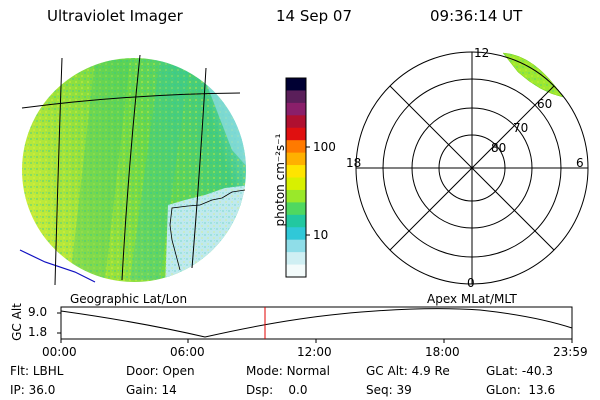  Describe the element at coordinates (38, 312) in the screenshot. I see `orbit-ytick-9: 9.0` at that location.